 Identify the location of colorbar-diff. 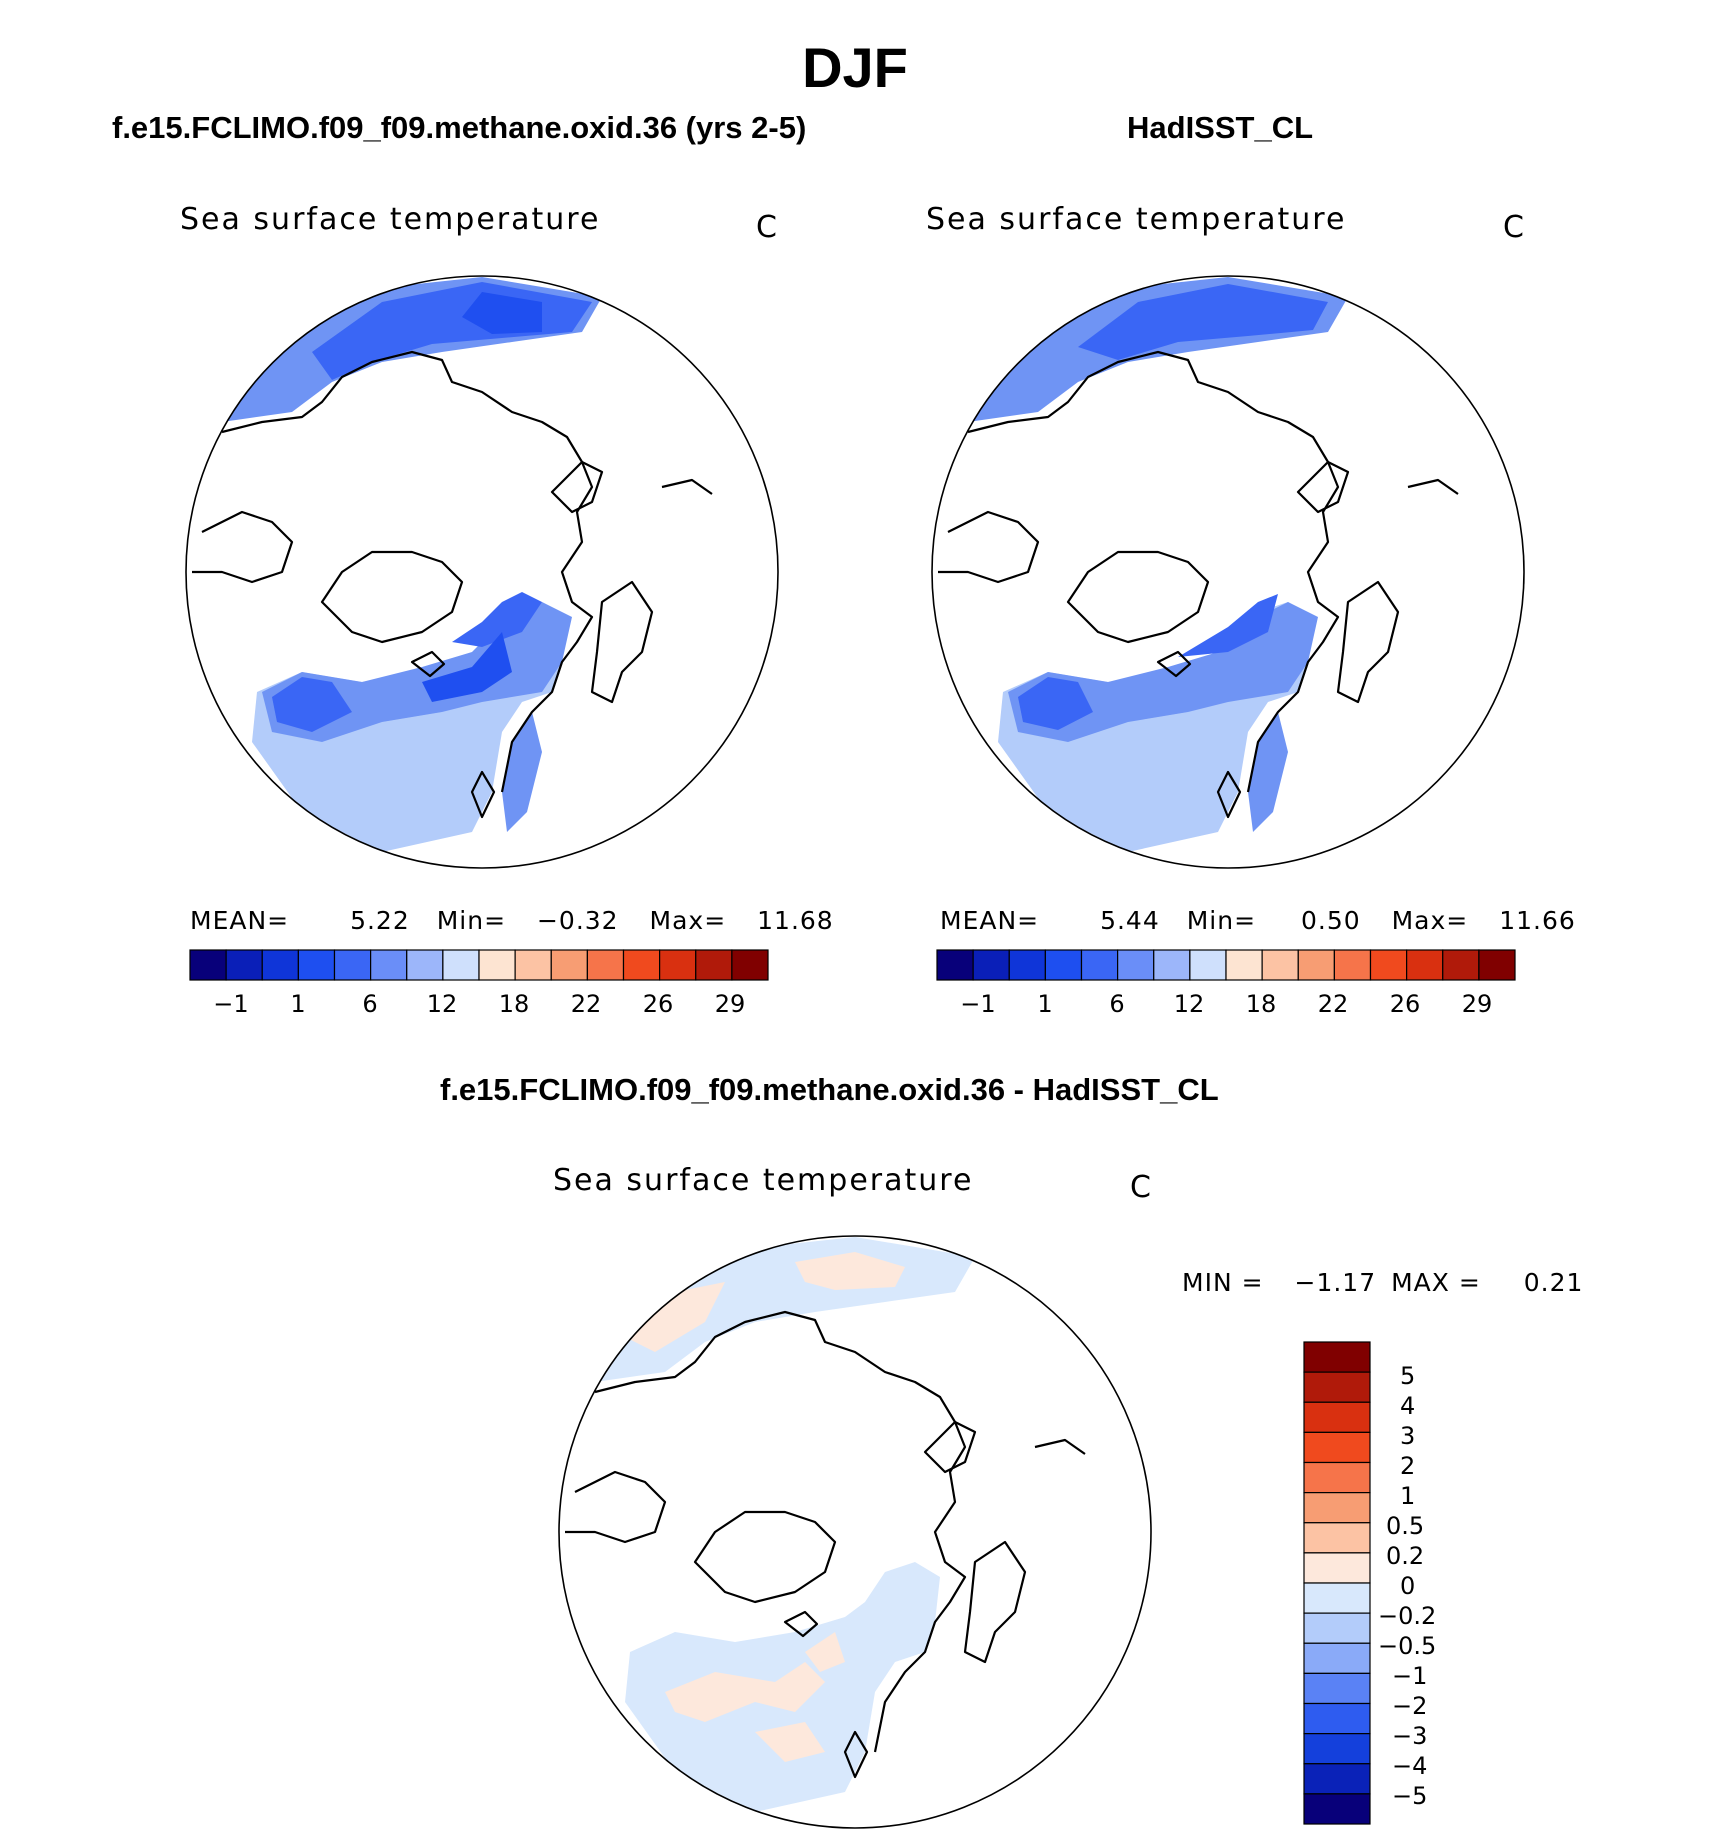
(1337, 1583).